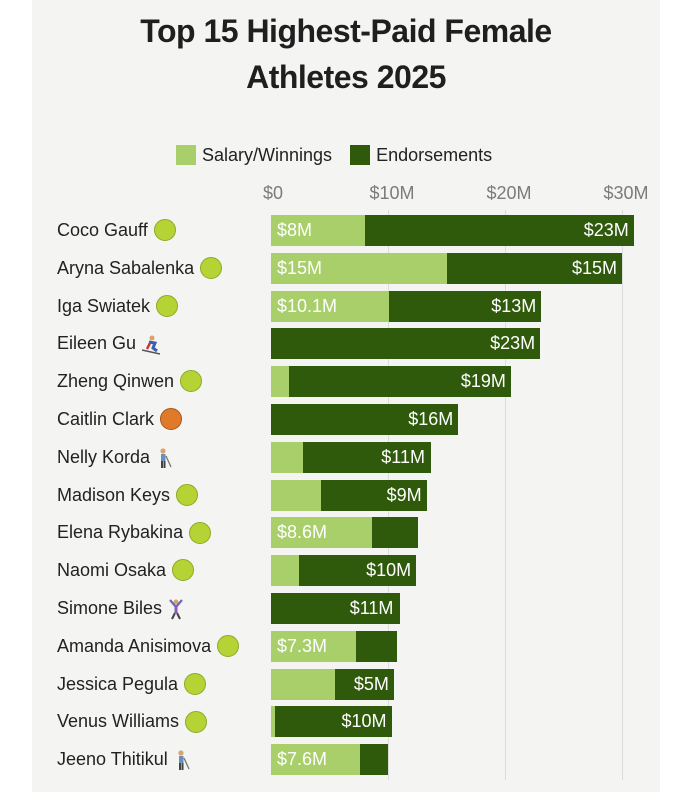  What do you see at coordinates (104, 305) in the screenshot?
I see `athlete-name: Iga Swiatek` at bounding box center [104, 305].